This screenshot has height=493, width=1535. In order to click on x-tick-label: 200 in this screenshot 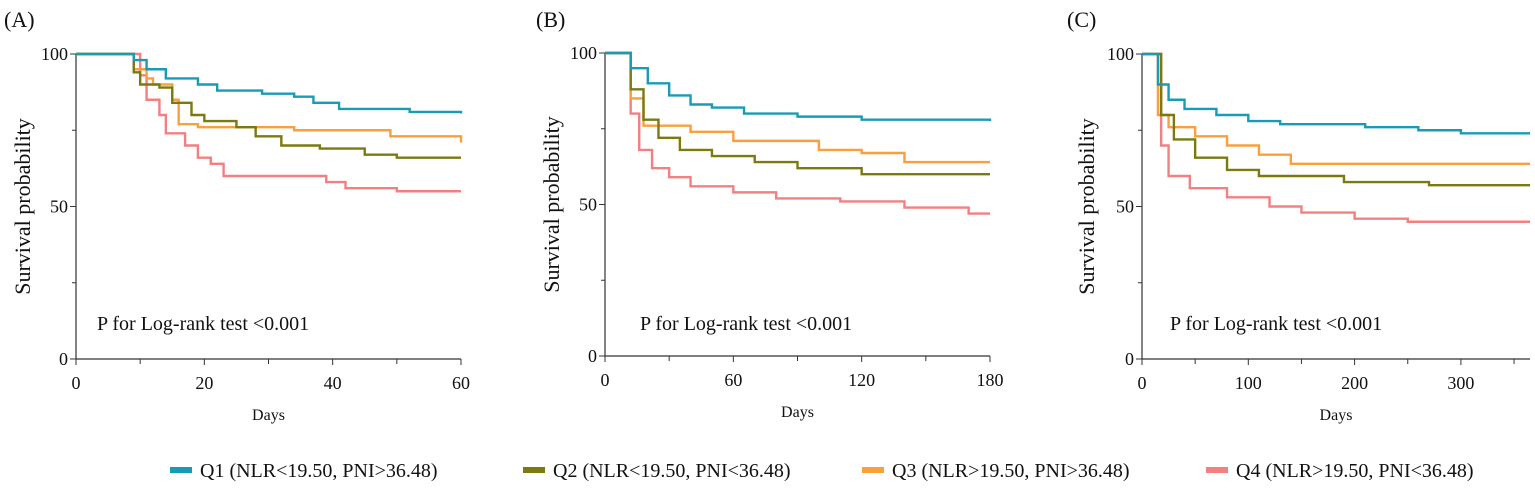, I will do `click(1354, 383)`.